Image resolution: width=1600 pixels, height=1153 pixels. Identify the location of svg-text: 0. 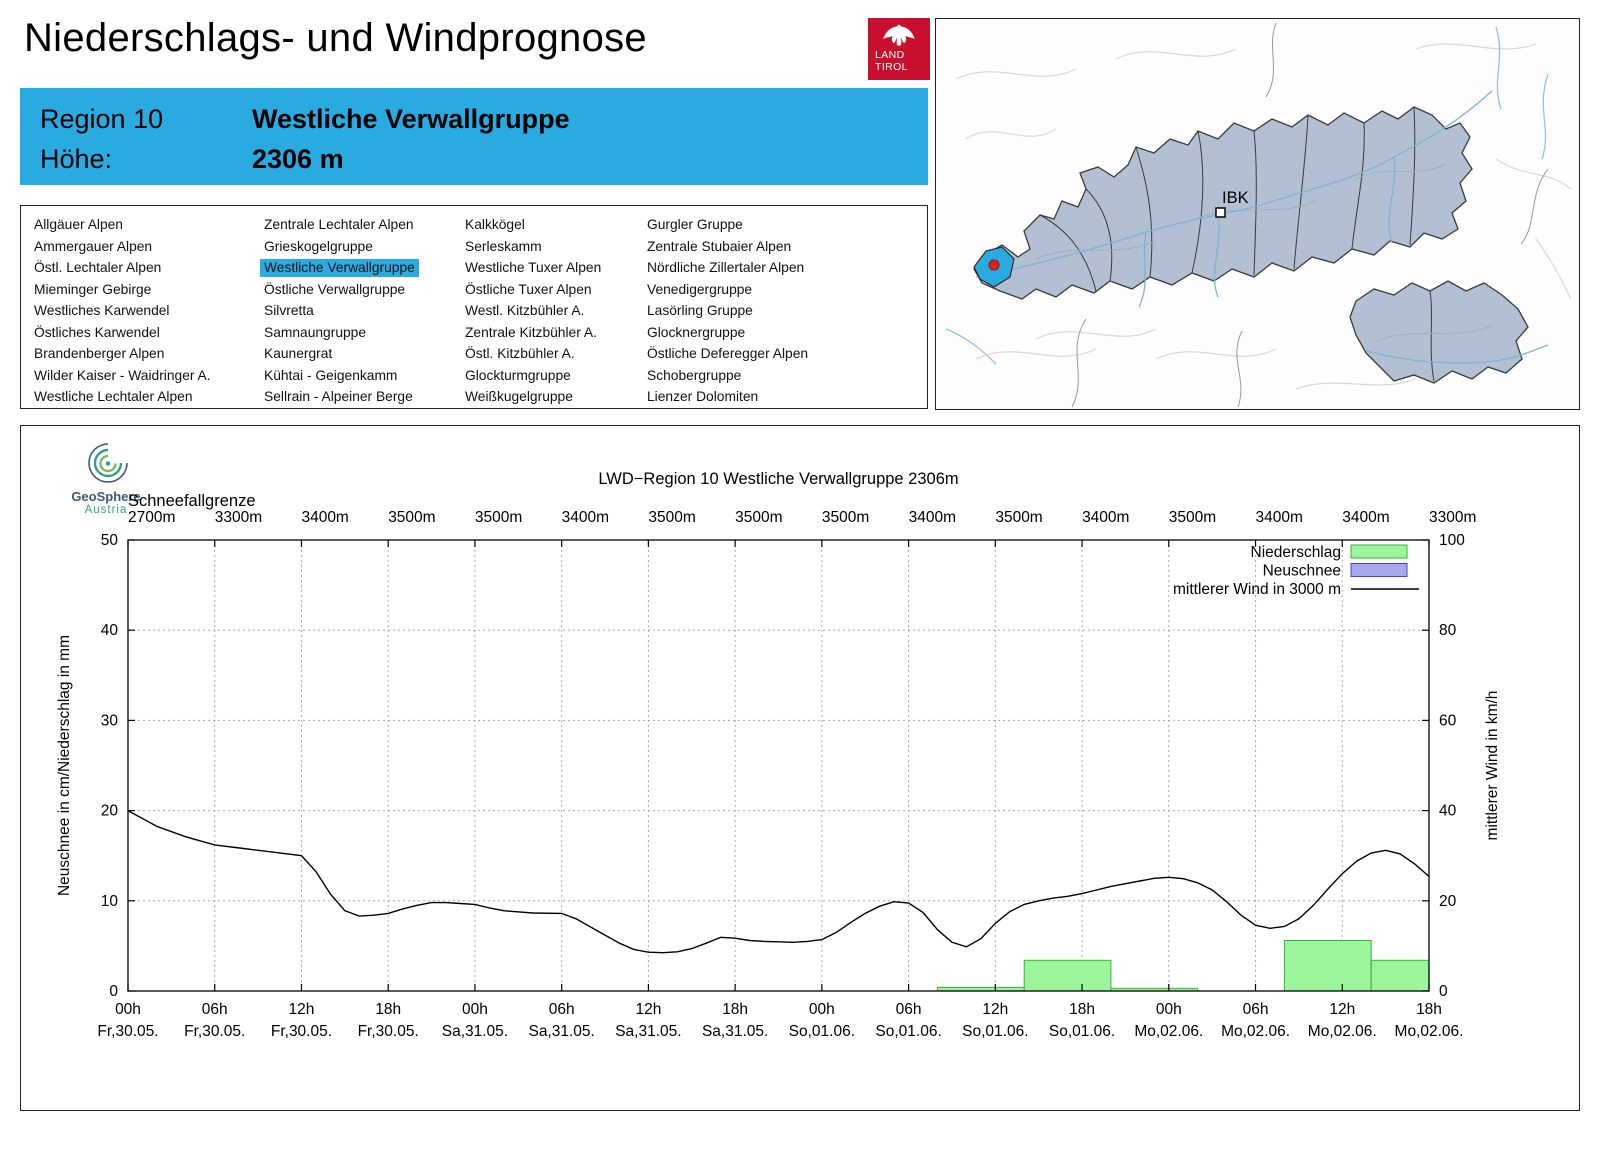
(113, 991).